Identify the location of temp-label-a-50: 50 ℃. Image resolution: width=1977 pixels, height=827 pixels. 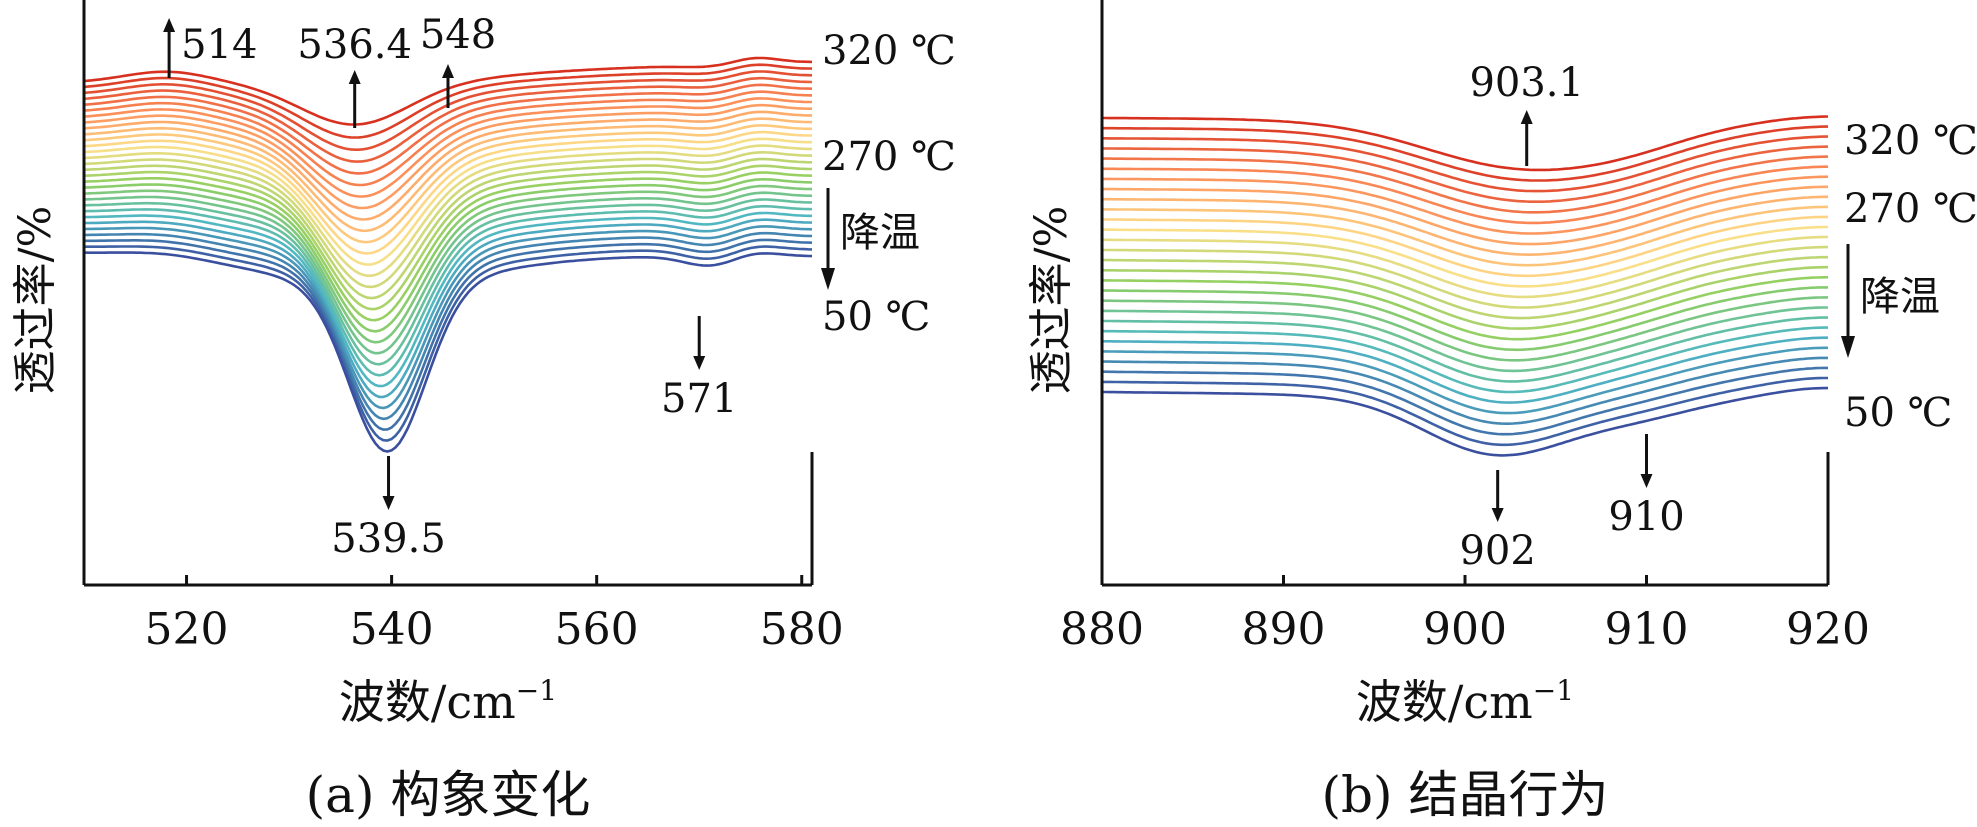
(876, 317).